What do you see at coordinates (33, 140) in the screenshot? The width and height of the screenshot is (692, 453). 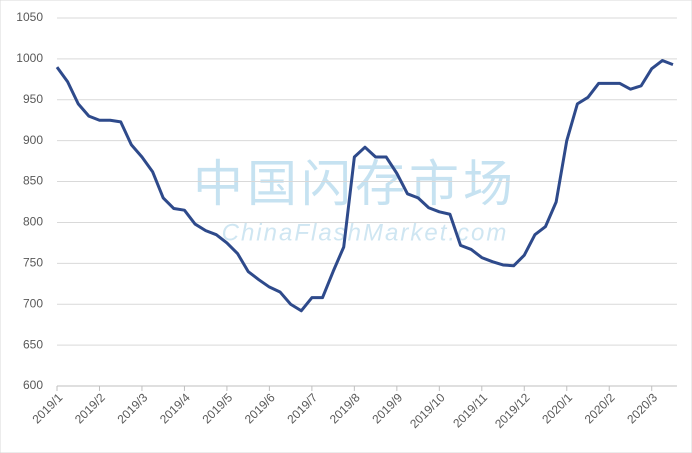 I see `y-tick-label: 900` at bounding box center [33, 140].